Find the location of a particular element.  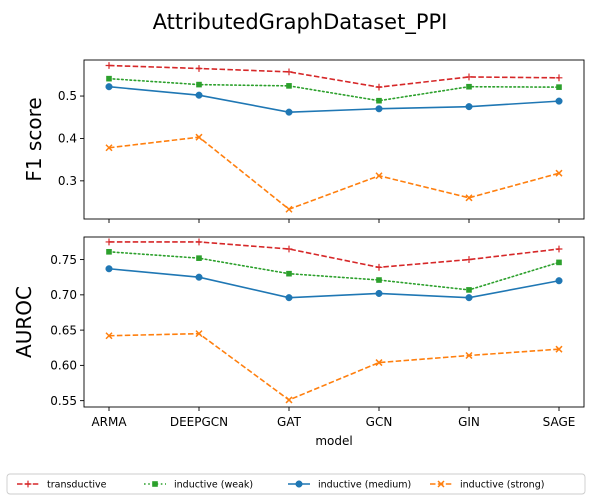

legend-label: inductive (strong) is located at coordinates (502, 485).